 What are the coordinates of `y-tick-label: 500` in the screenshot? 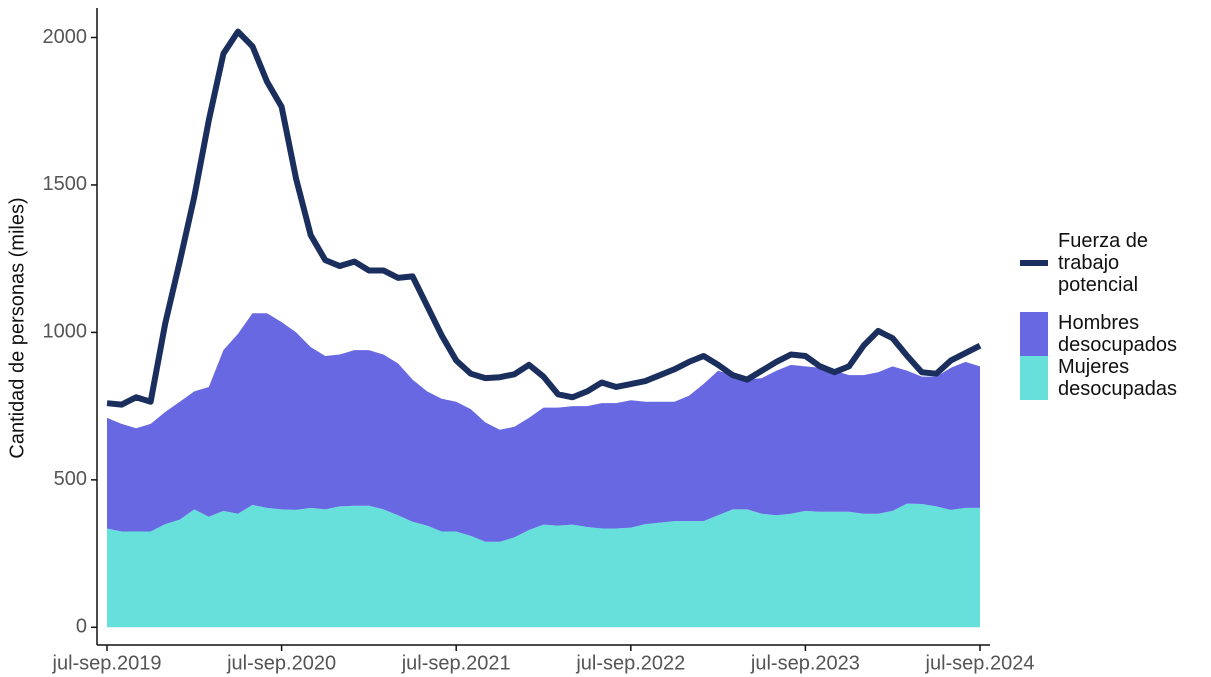 It's located at (70, 479).